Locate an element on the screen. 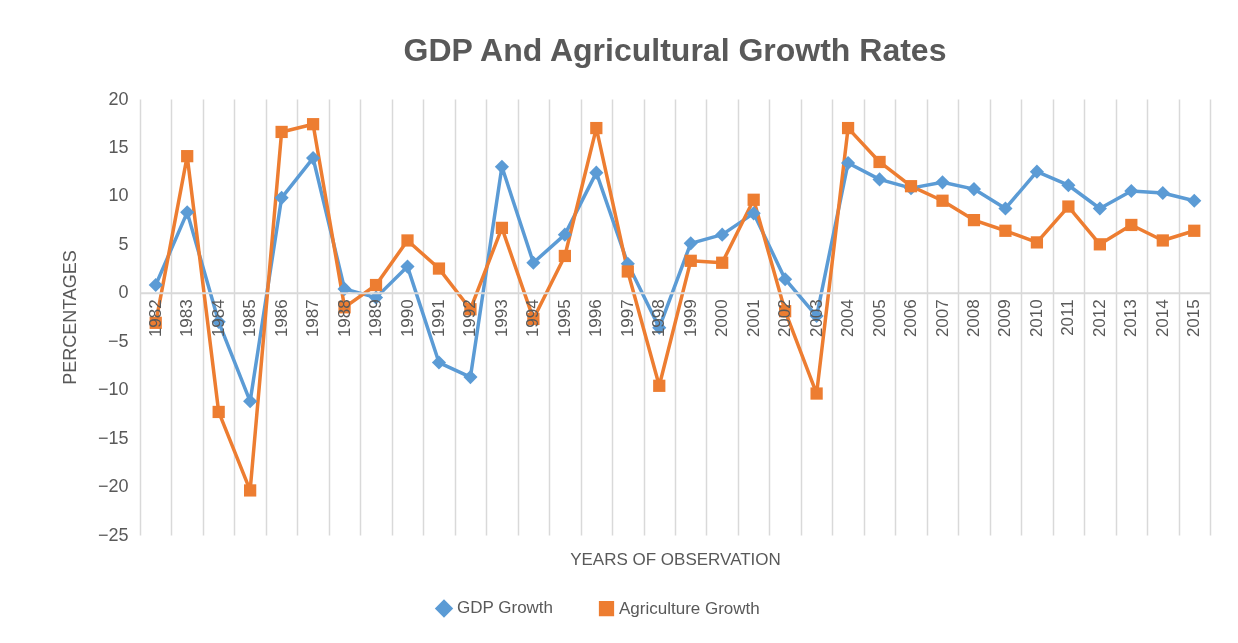 The height and width of the screenshot is (643, 1238). x-tick-label: 1993 is located at coordinates (501, 318).